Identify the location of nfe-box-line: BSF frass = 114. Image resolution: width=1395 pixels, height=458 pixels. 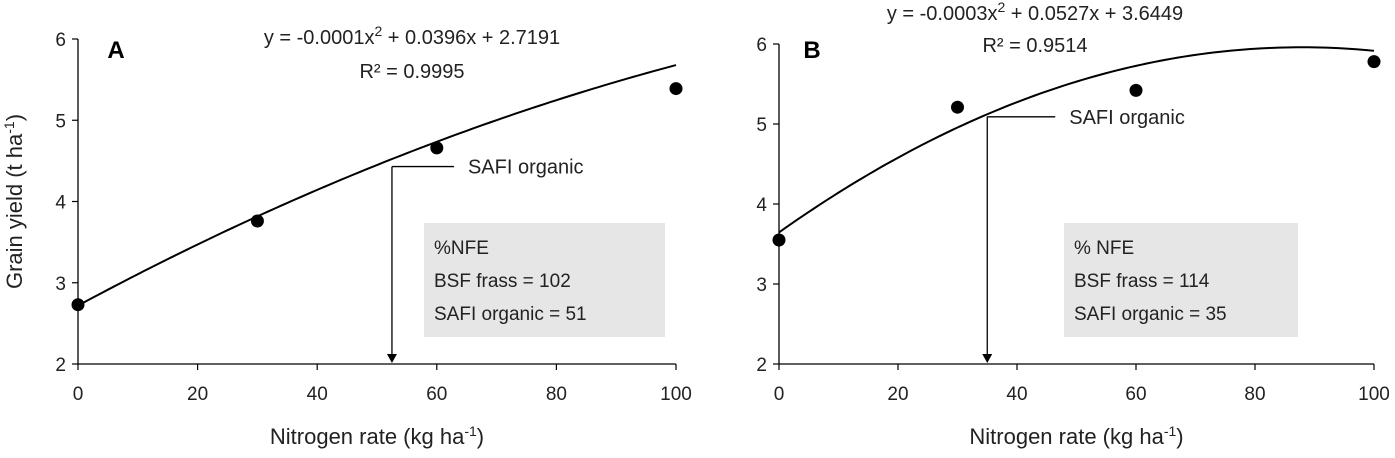
(1142, 281).